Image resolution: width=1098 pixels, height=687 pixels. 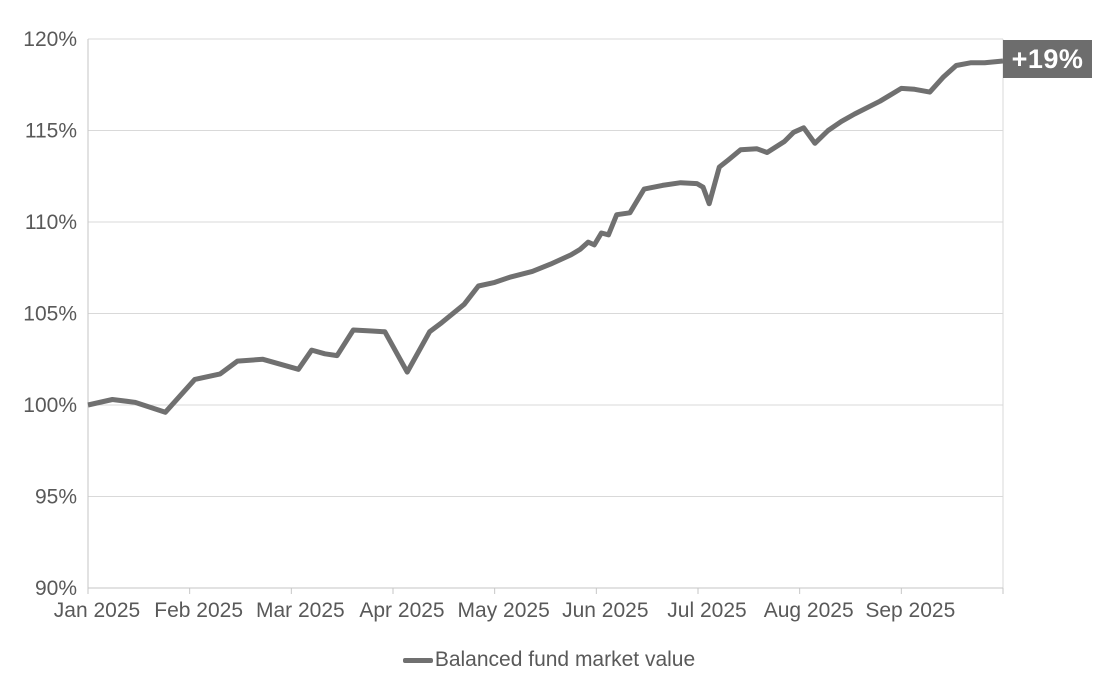 What do you see at coordinates (300, 610) in the screenshot?
I see `x-axis-tick-label: Mar 2025` at bounding box center [300, 610].